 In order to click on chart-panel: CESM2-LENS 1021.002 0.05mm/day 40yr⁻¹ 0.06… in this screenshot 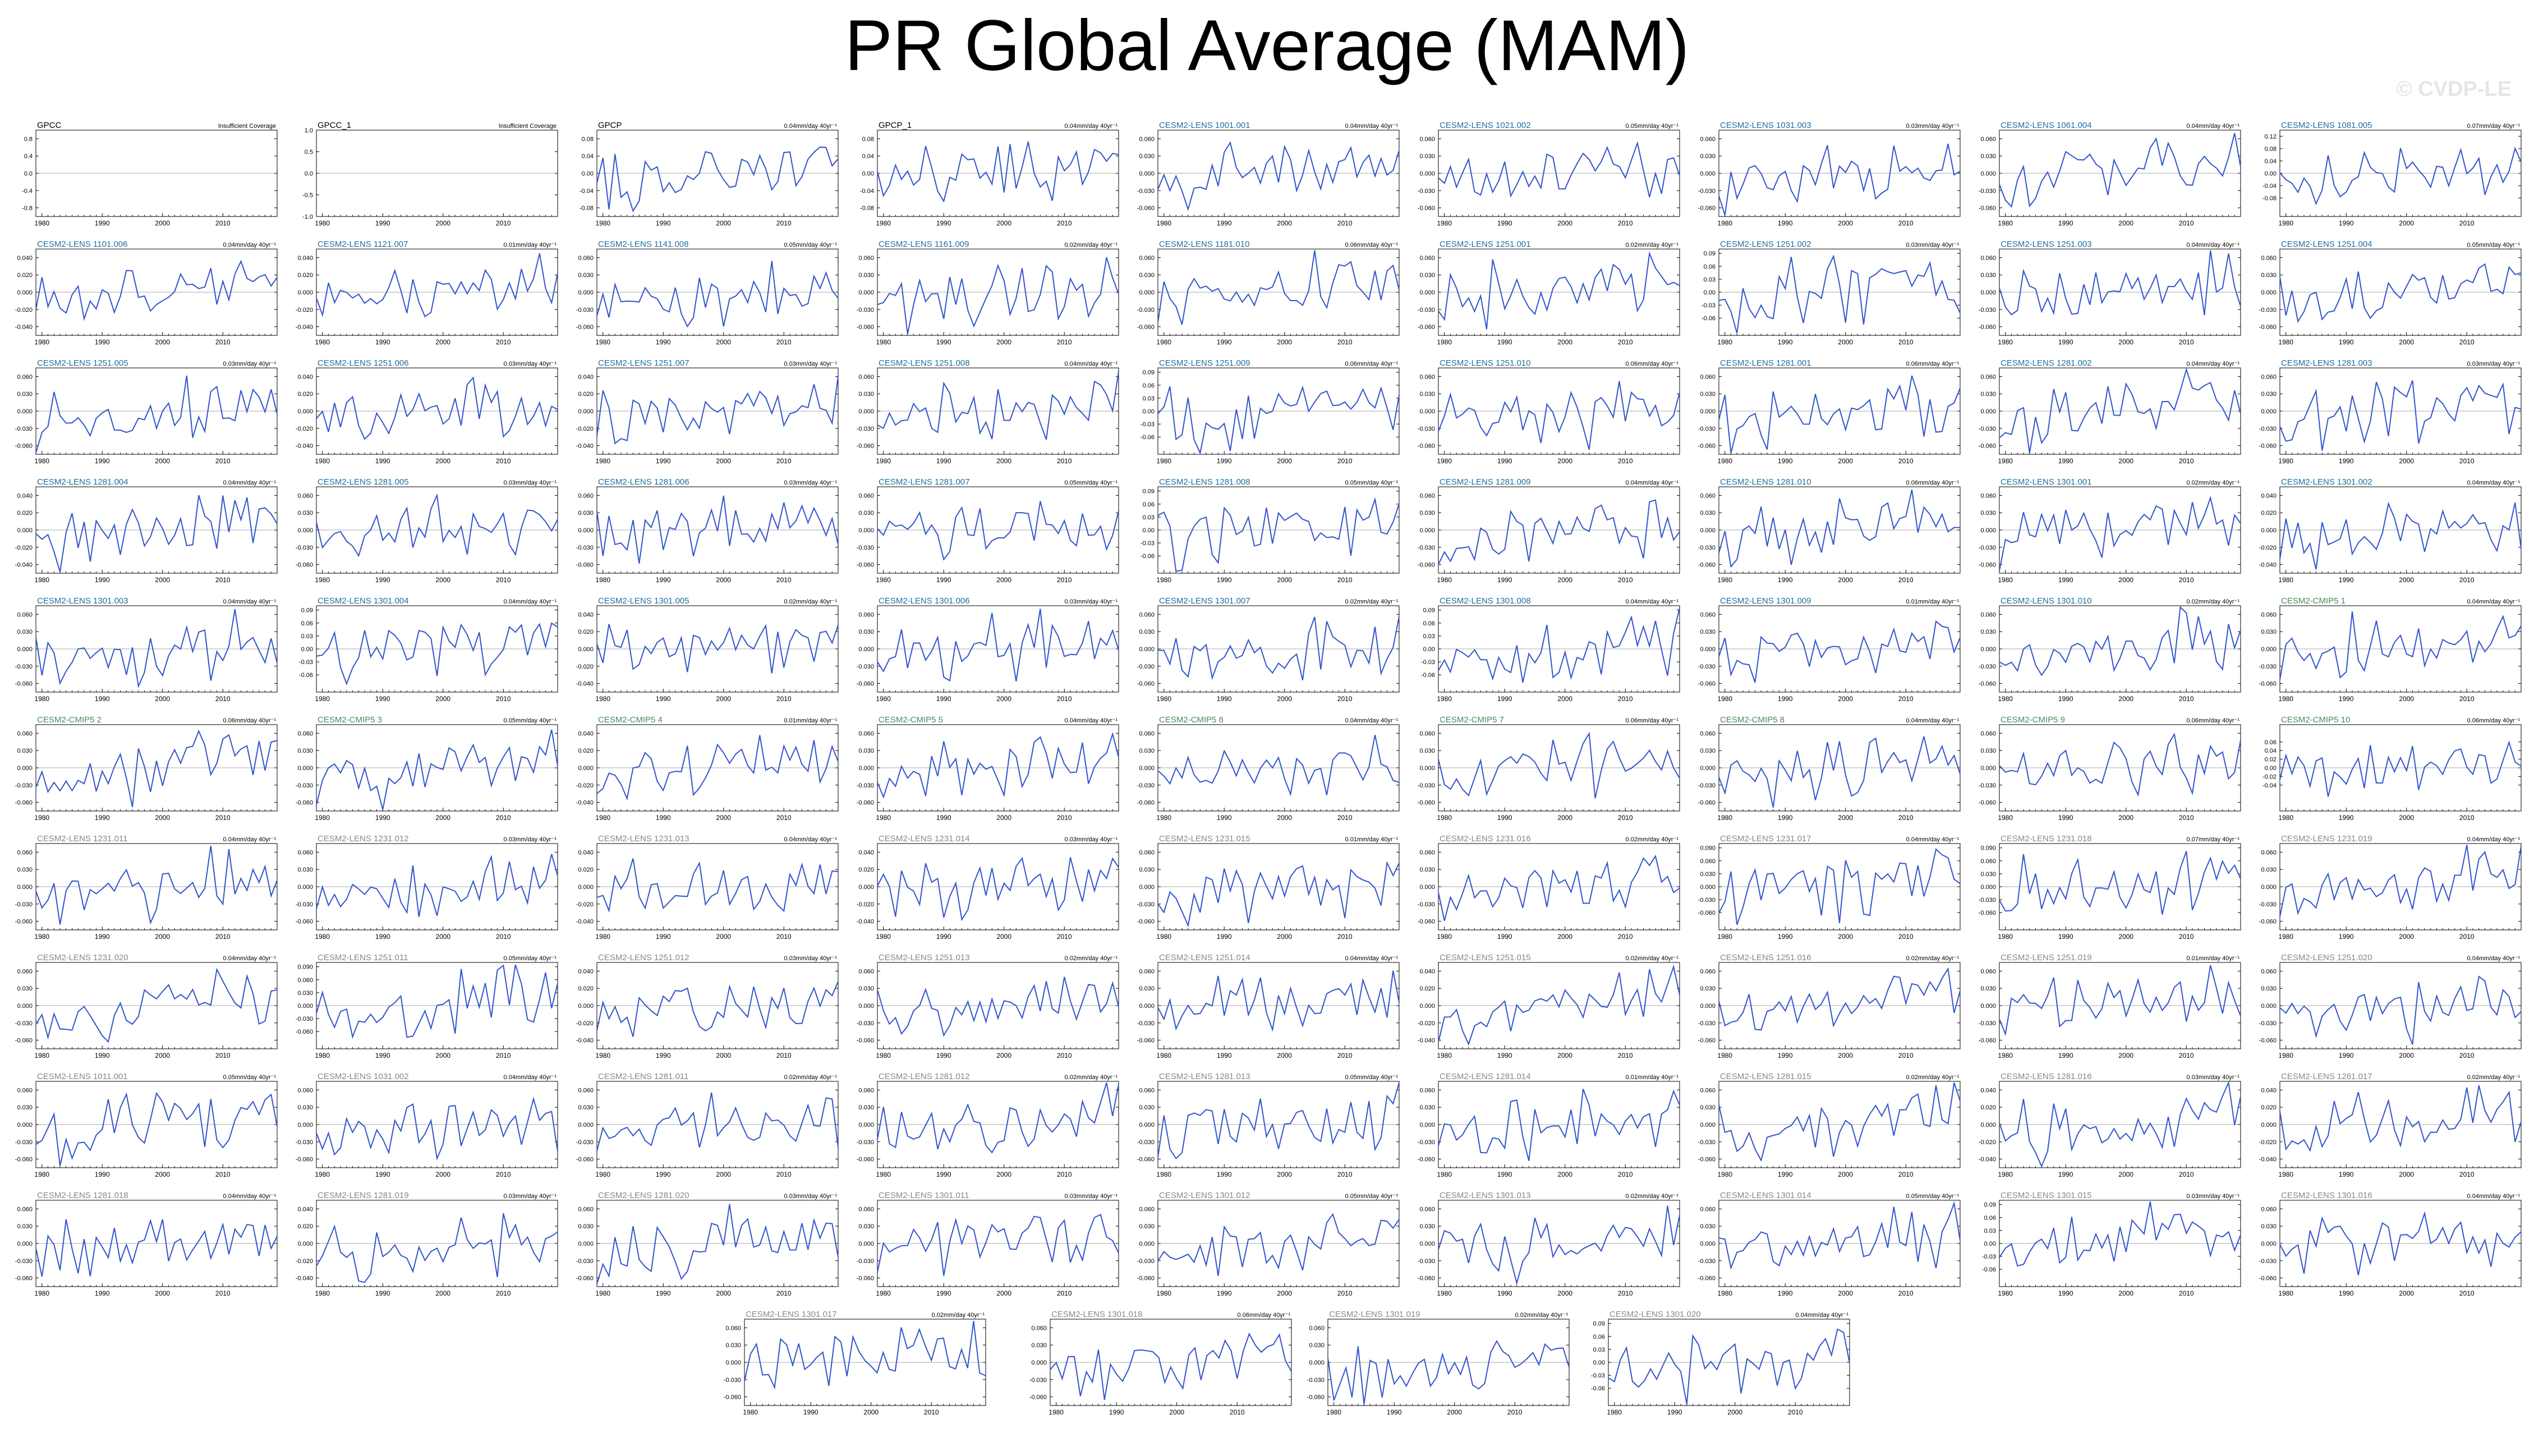, I will do `click(1549, 174)`.